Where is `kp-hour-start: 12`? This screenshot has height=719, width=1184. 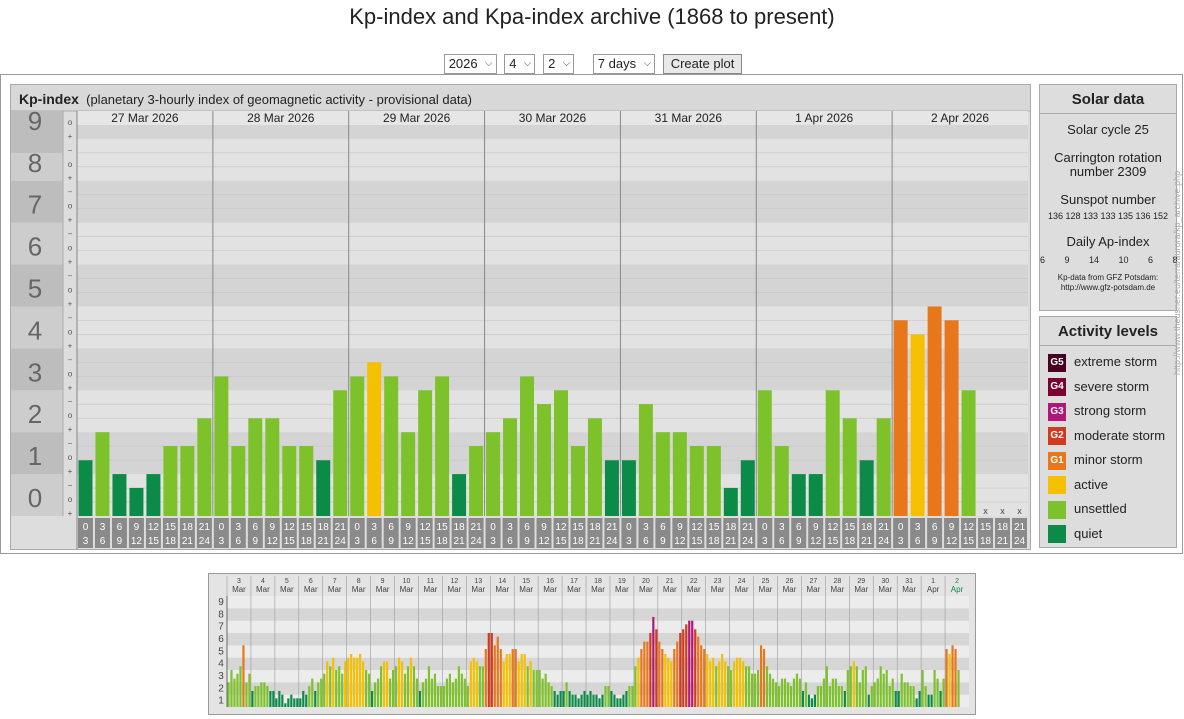 kp-hour-start: 12 is located at coordinates (561, 527).